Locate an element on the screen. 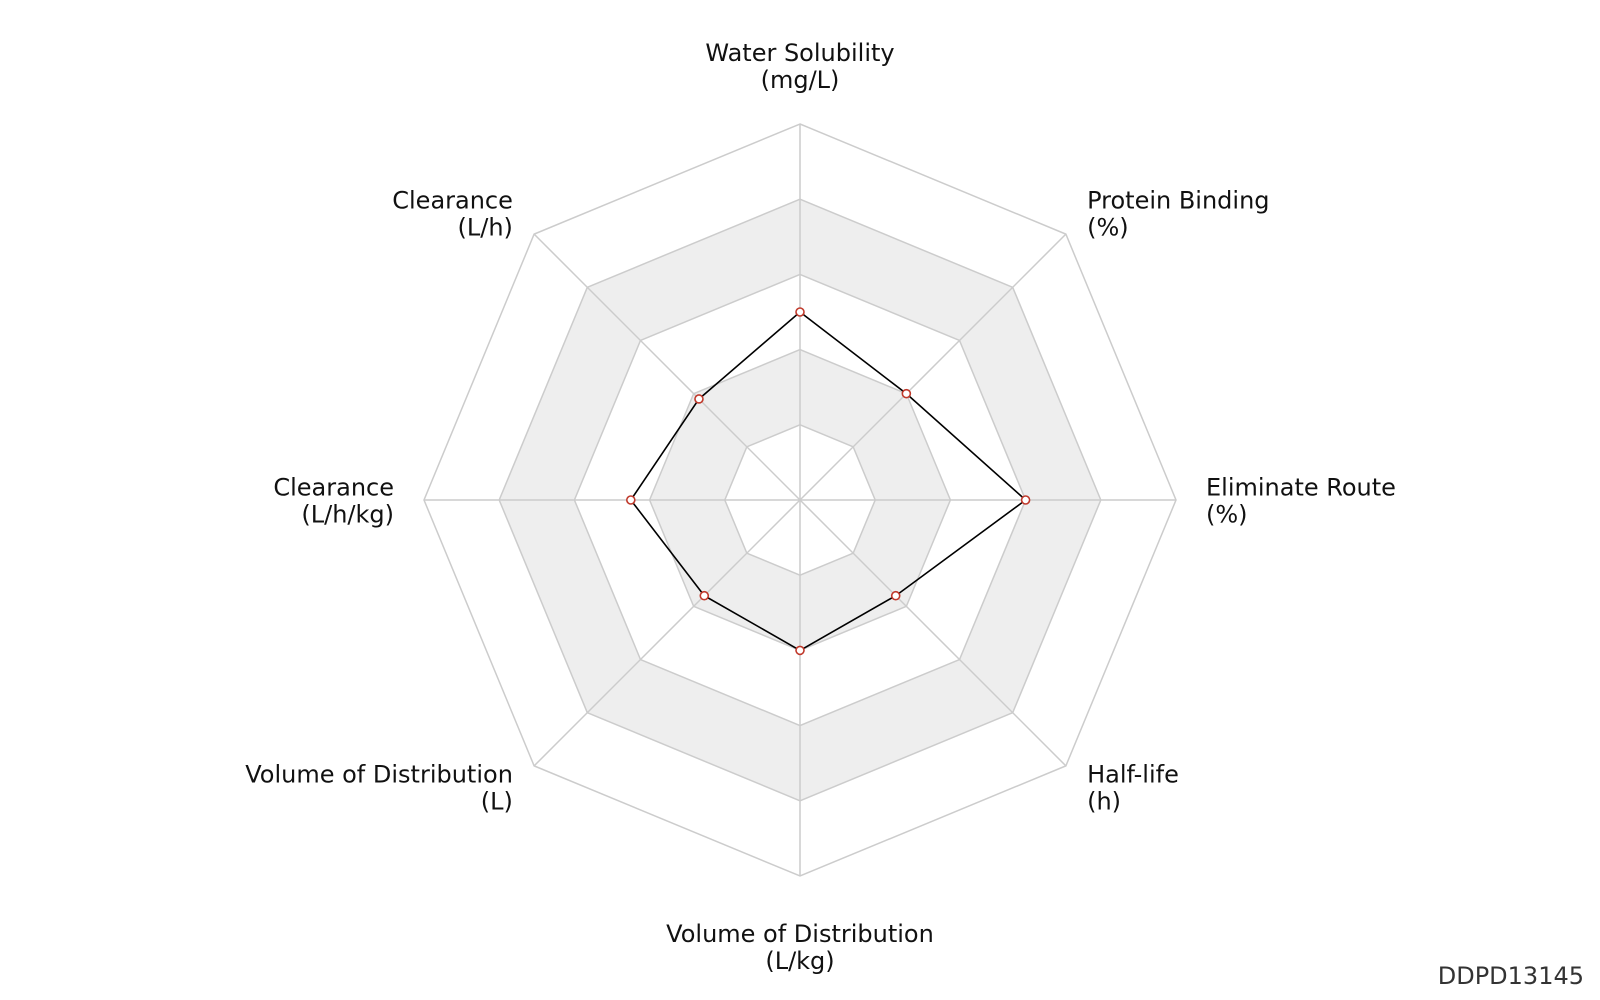  axis-label-name-4: Volume of Distribution is located at coordinates (800, 934).